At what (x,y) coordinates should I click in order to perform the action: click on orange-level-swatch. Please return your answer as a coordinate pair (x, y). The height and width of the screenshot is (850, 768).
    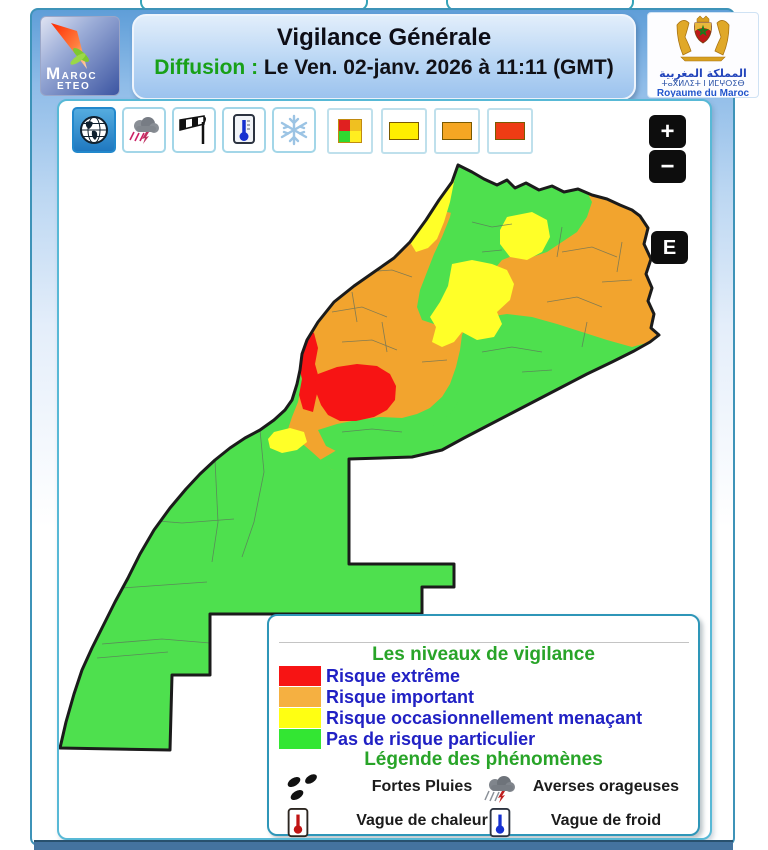
    Looking at the image, I should click on (457, 131).